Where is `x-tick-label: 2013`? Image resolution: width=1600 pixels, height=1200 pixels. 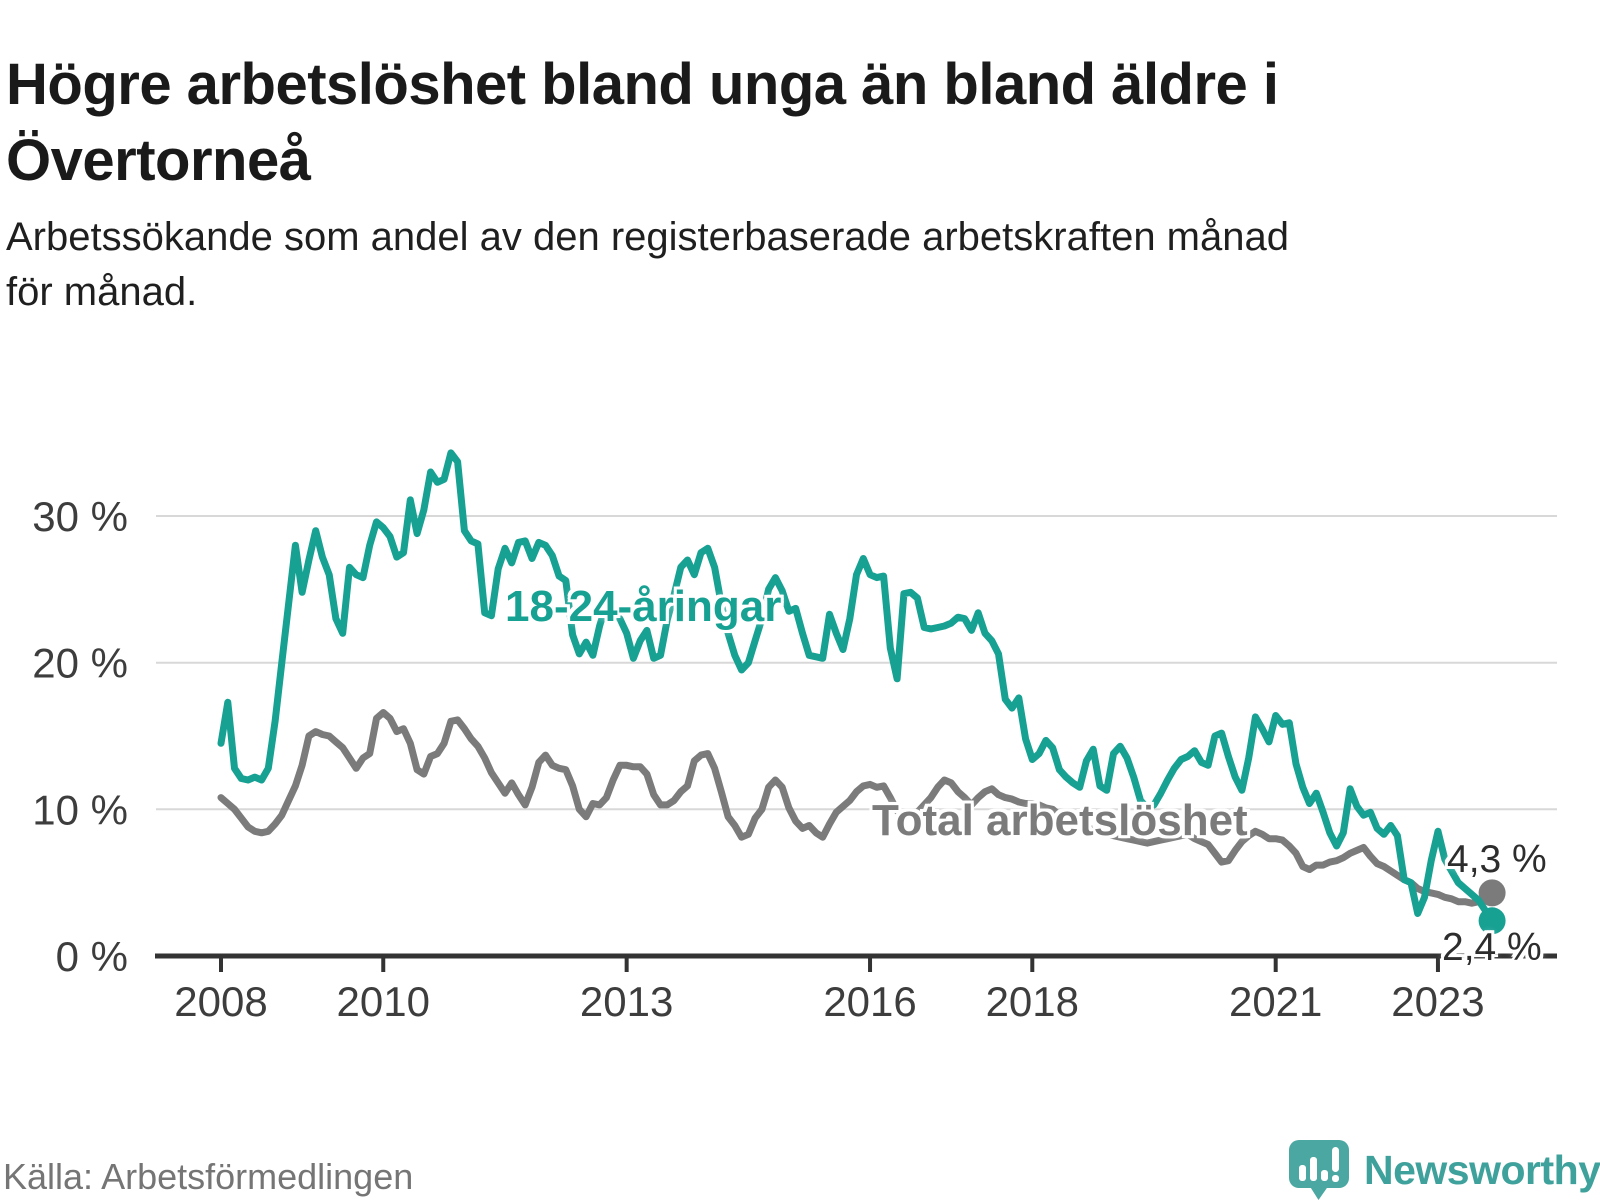 x-tick-label: 2013 is located at coordinates (626, 1001).